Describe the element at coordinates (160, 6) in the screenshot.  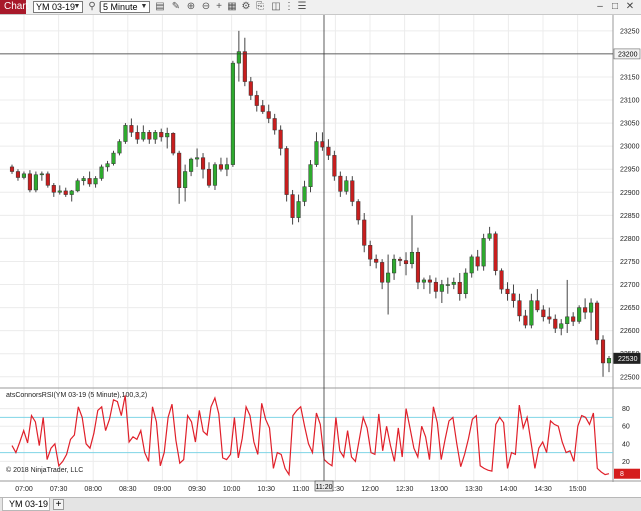
I see `bar-style-icon: ▤` at that location.